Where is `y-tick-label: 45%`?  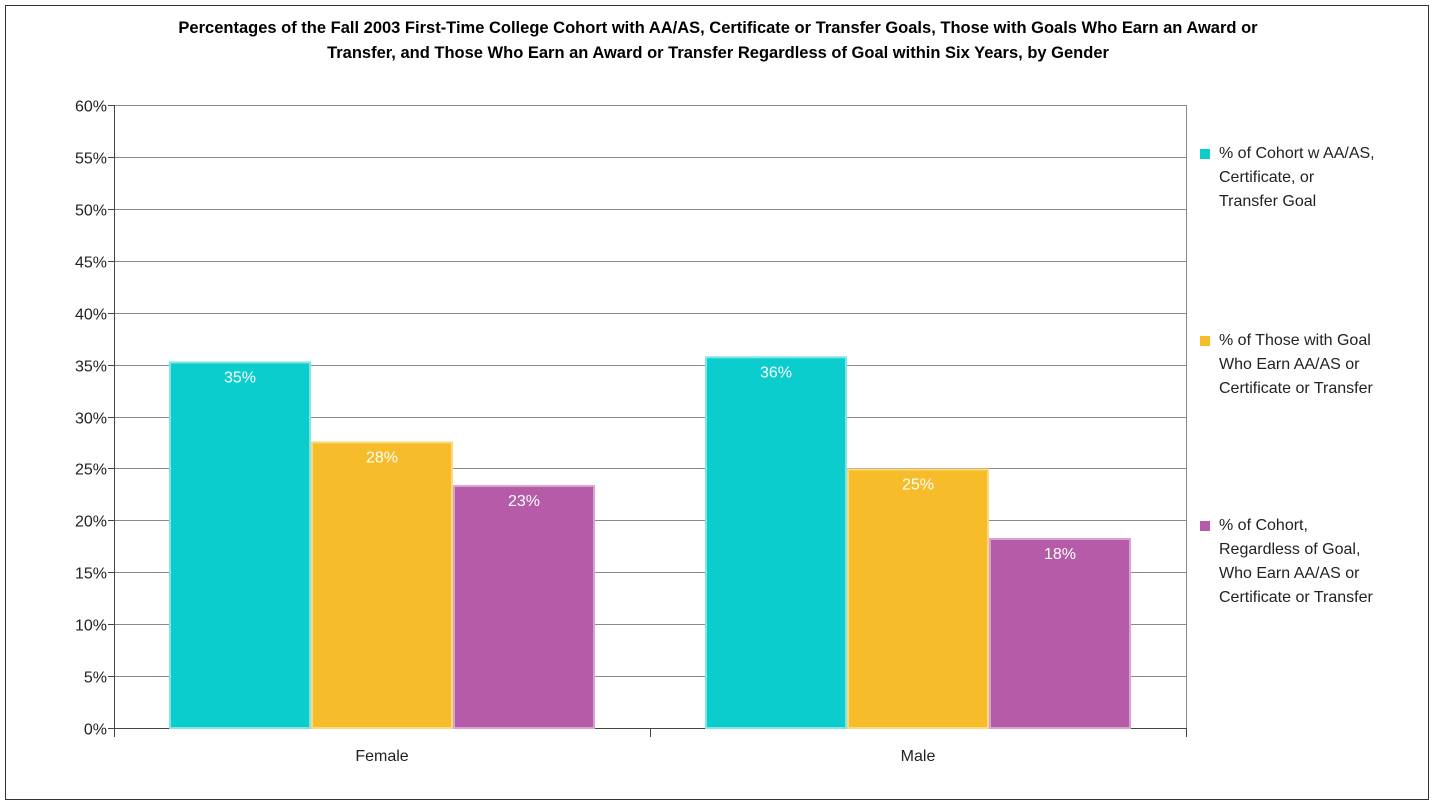 y-tick-label: 45% is located at coordinates (91, 263).